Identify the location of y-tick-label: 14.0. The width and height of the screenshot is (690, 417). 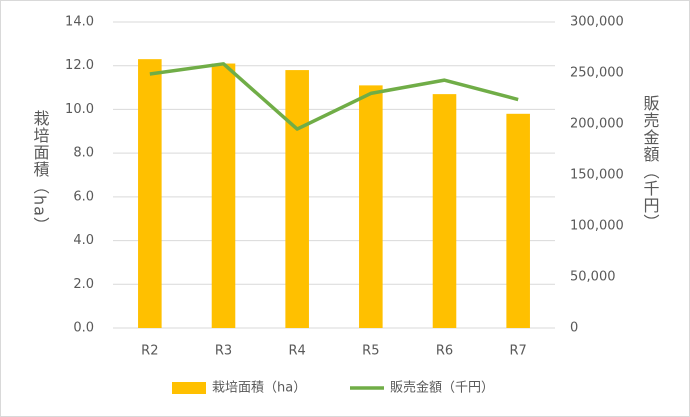
(79, 22).